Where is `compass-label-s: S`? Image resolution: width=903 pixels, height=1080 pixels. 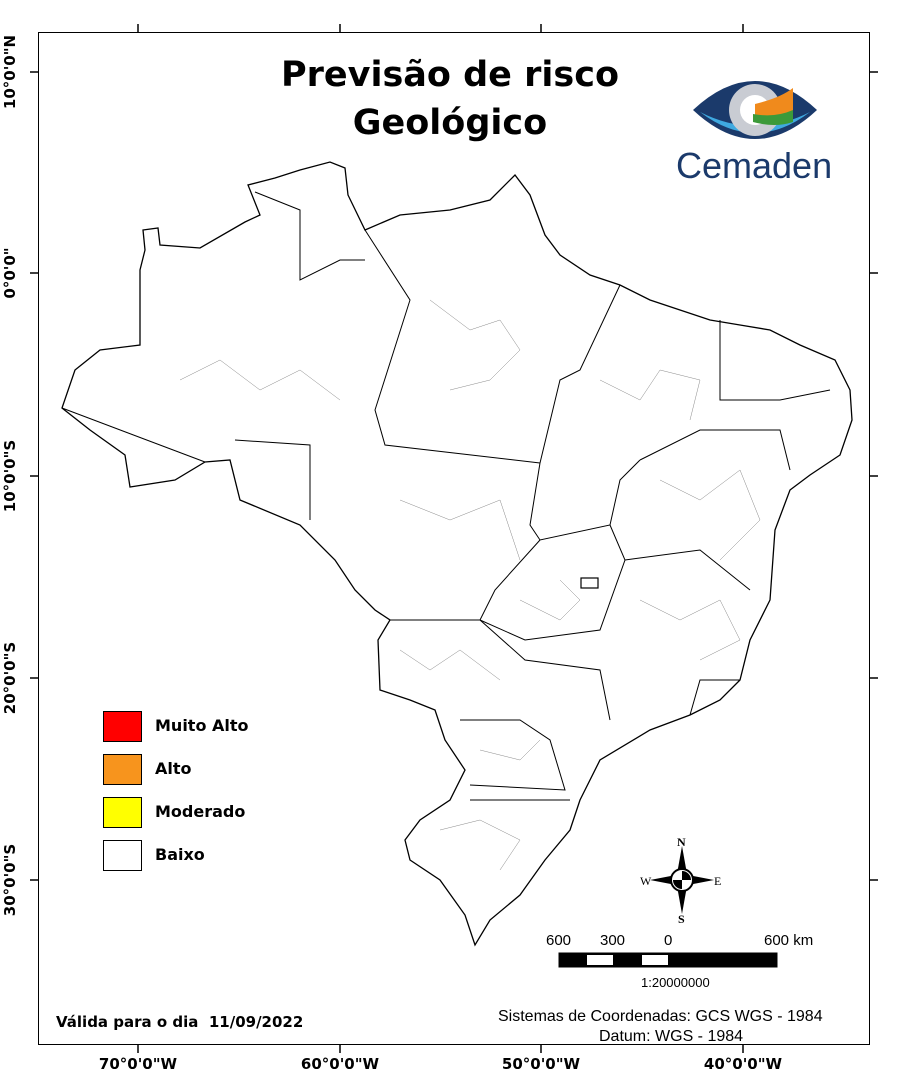 compass-label-s: S is located at coordinates (681, 919).